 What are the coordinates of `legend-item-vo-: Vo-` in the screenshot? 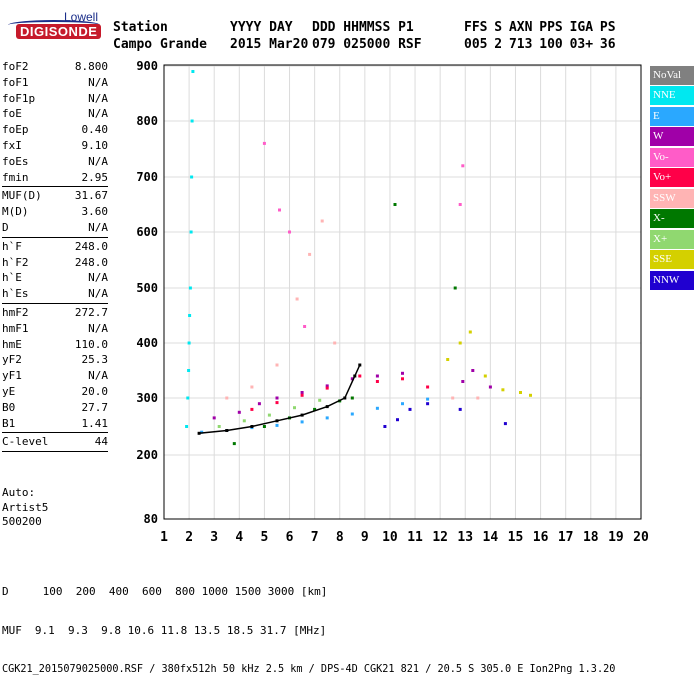 It's located at (672, 157).